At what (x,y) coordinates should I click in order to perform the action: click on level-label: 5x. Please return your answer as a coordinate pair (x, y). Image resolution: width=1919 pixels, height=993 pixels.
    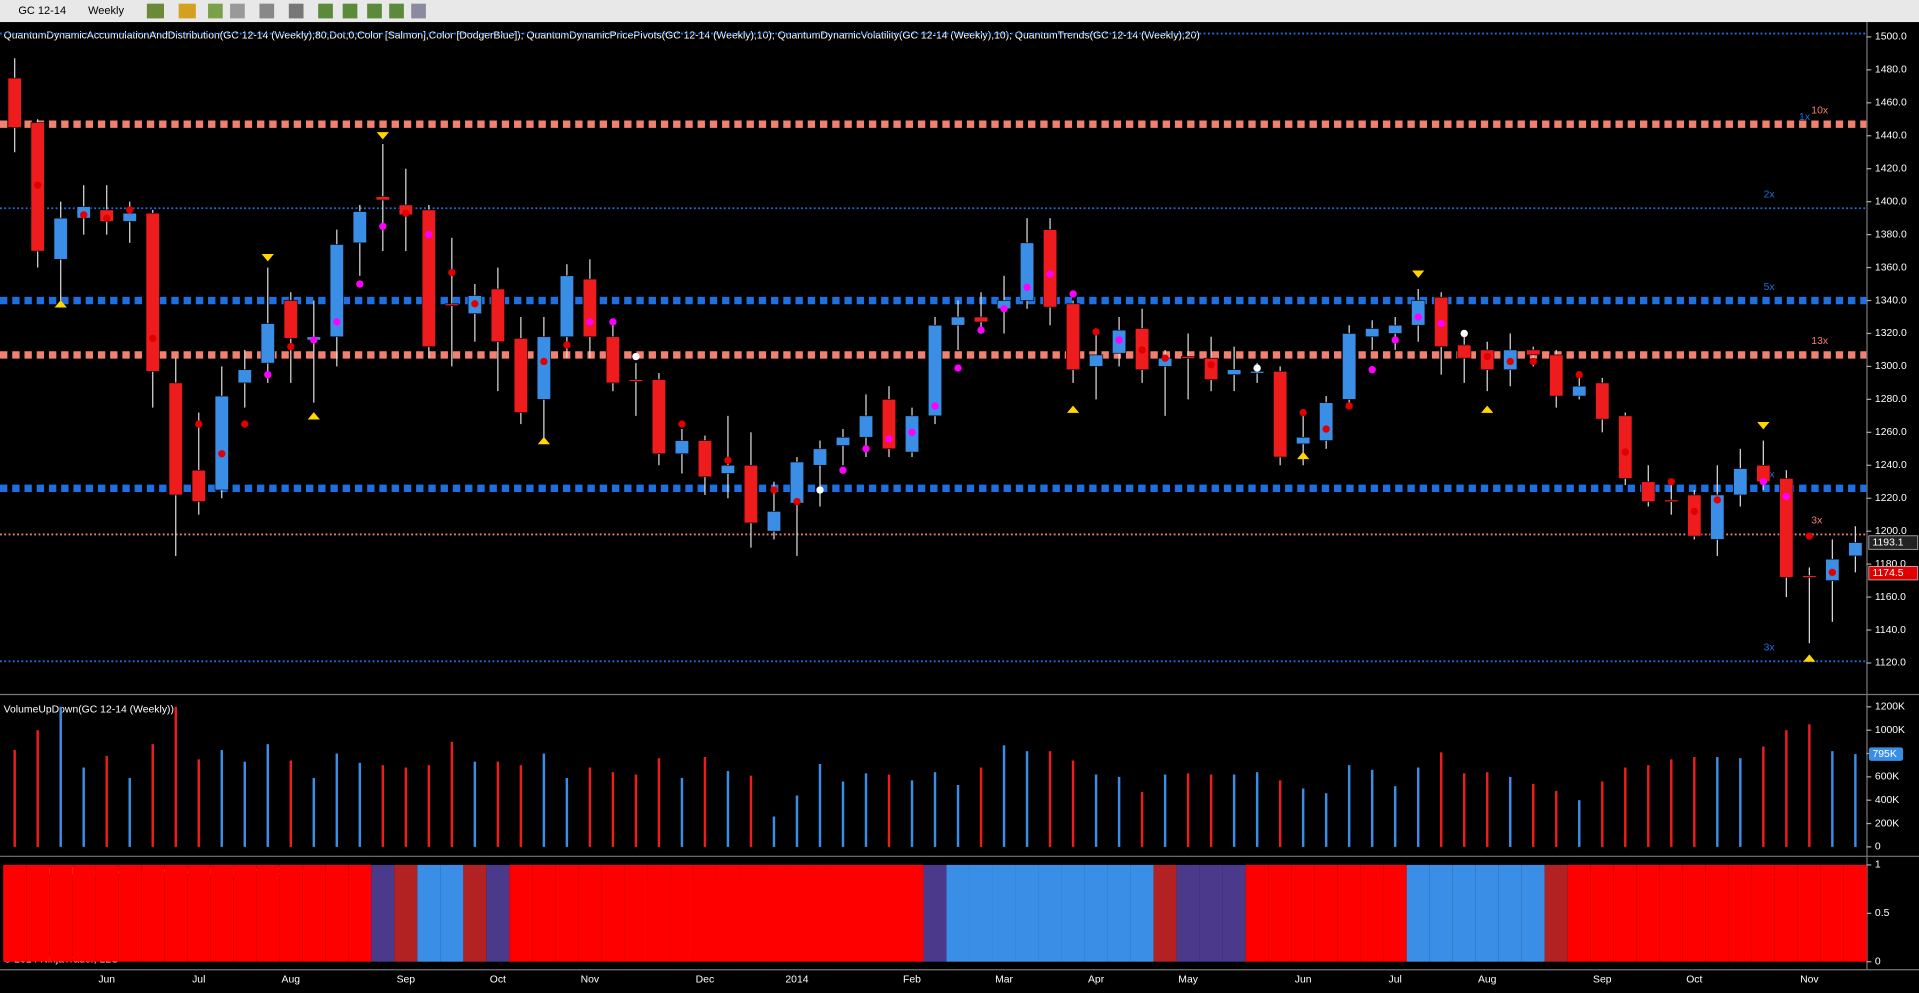
    Looking at the image, I should click on (1770, 287).